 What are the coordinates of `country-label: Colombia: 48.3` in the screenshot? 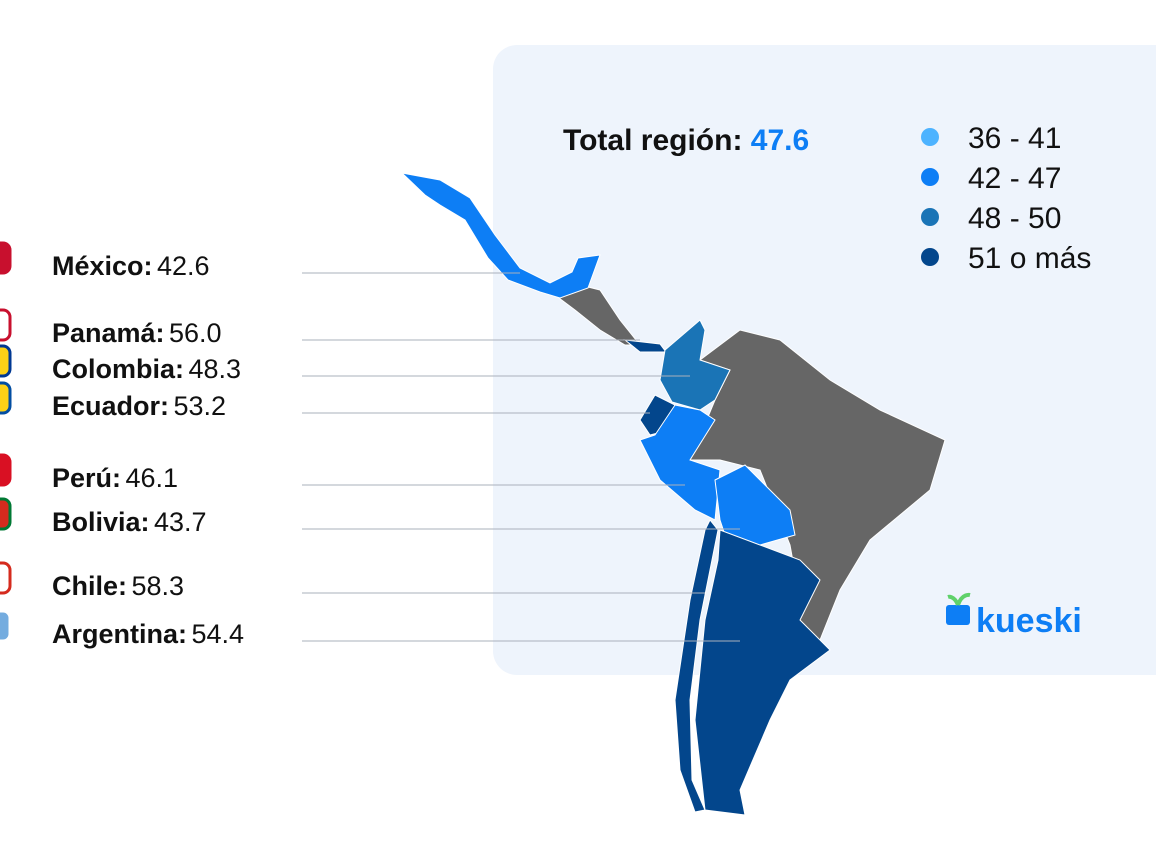 It's located at (146, 369).